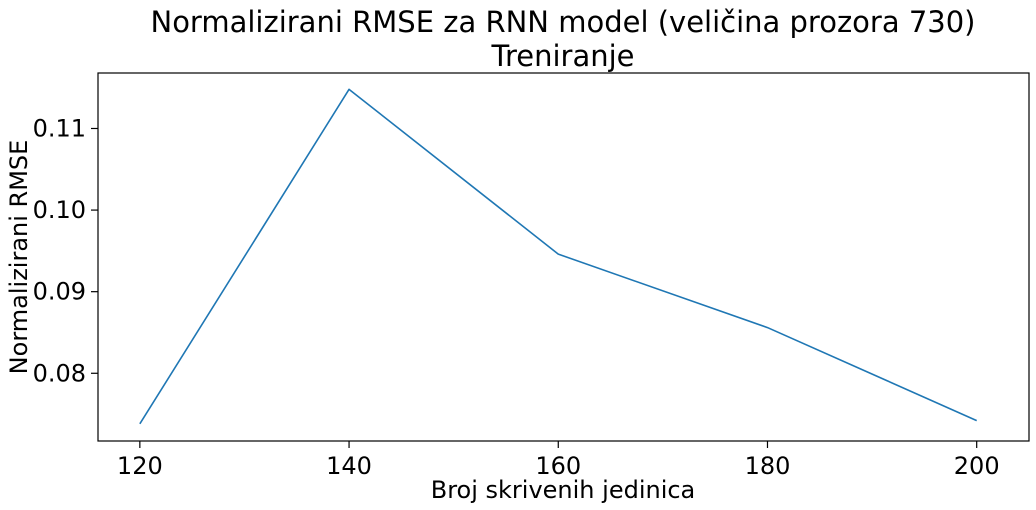 The height and width of the screenshot is (510, 1036). Describe the element at coordinates (558, 466) in the screenshot. I see `x-tick-label: 160` at that location.